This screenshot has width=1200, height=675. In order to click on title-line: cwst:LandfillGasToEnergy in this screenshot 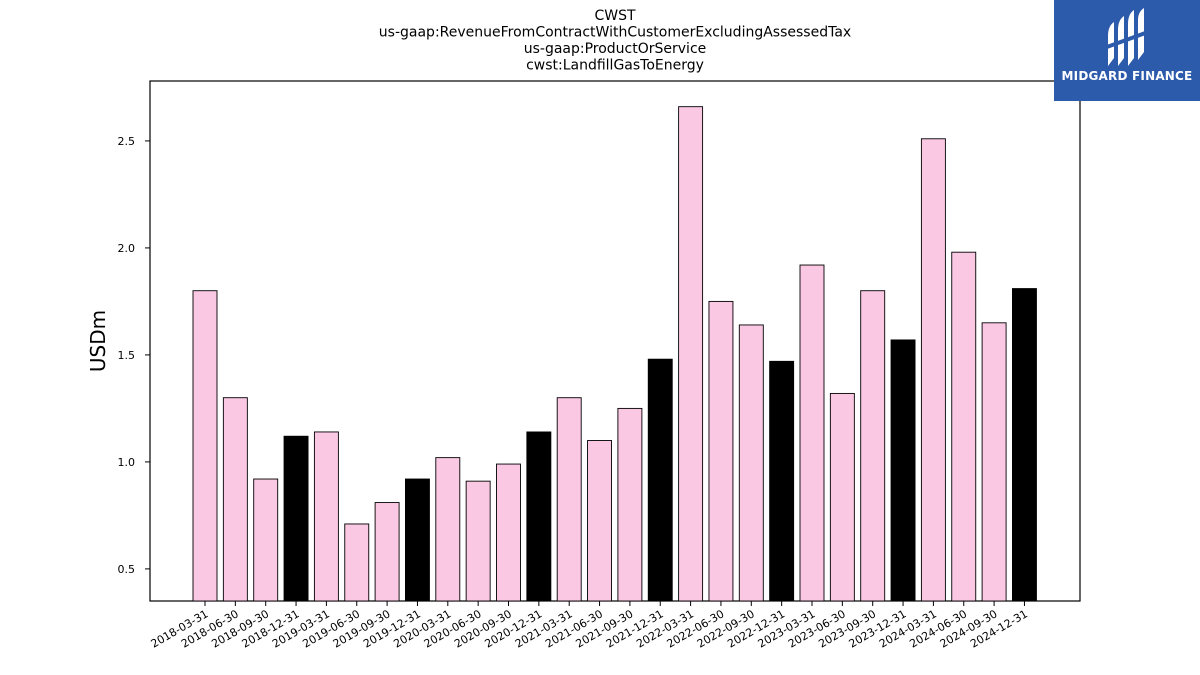, I will do `click(615, 66)`.